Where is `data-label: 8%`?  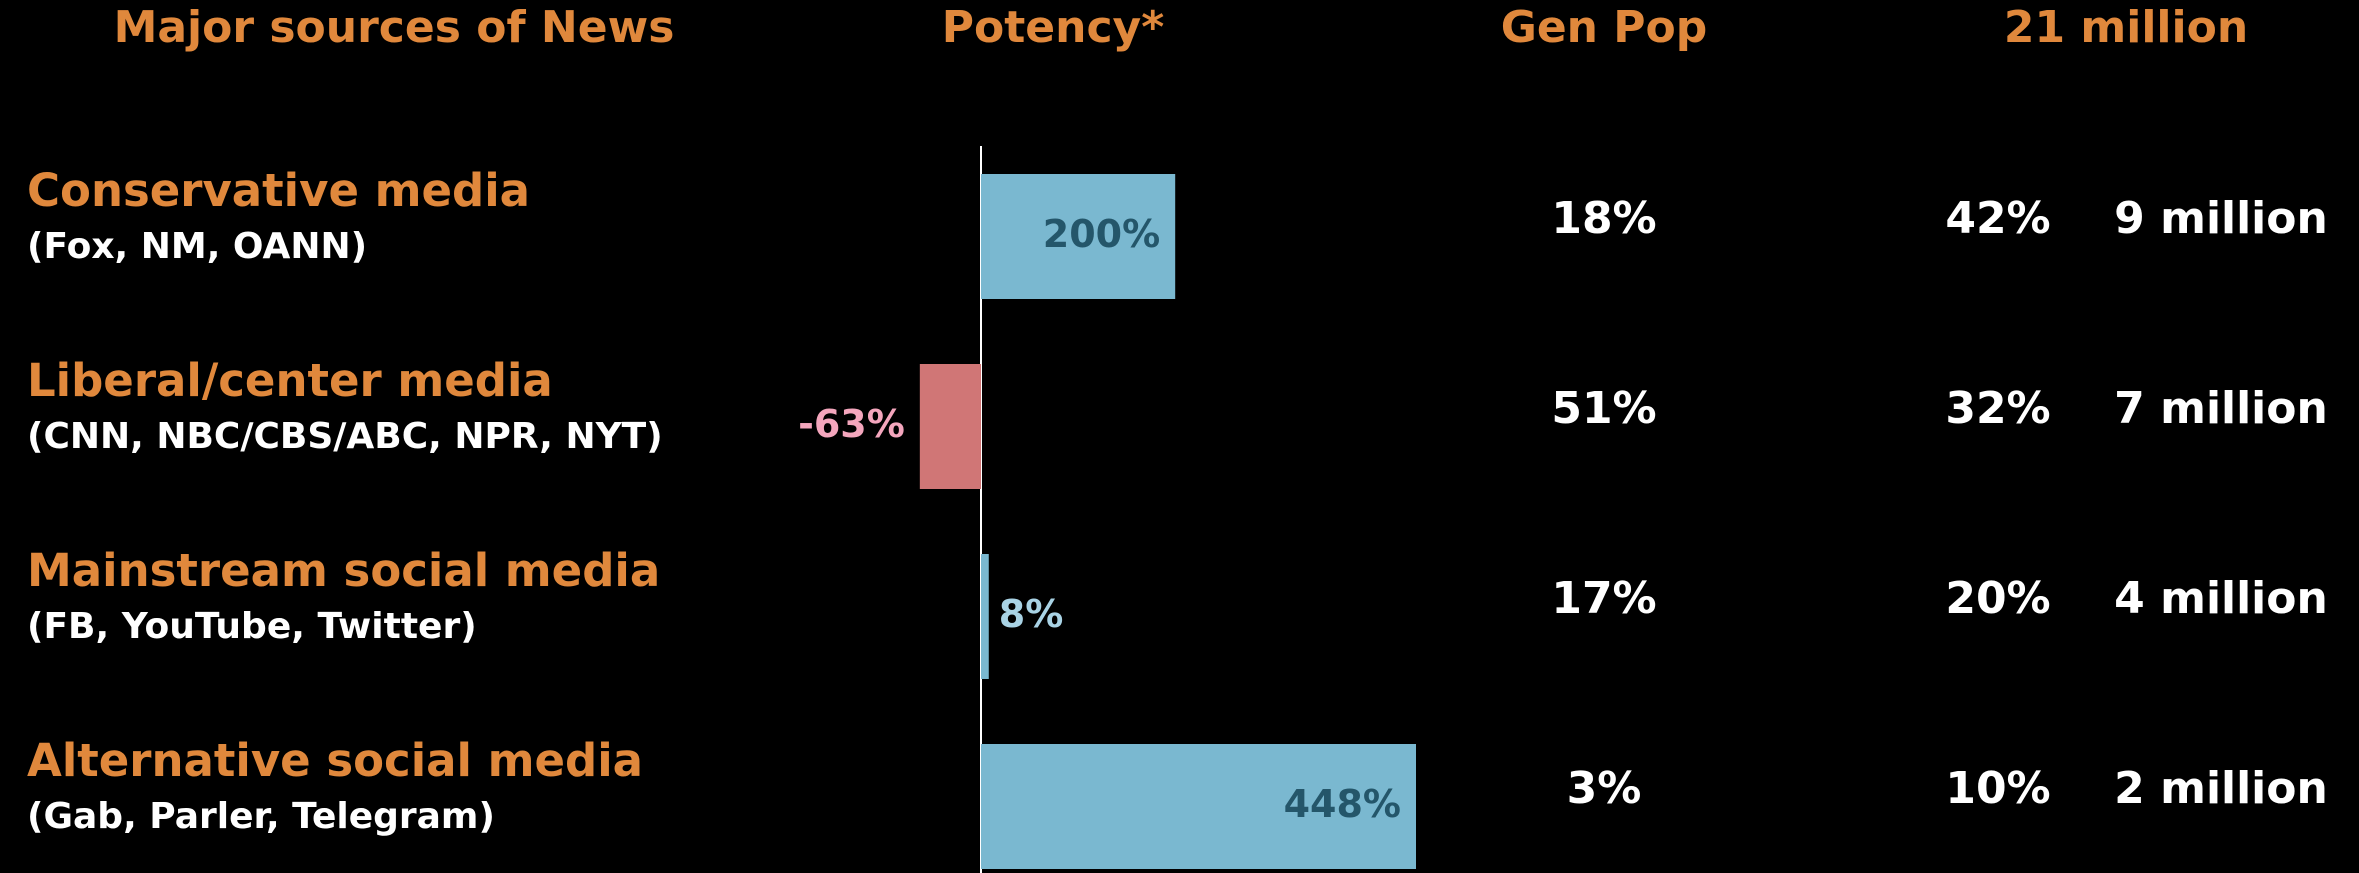 data-label: 8% is located at coordinates (1031, 614).